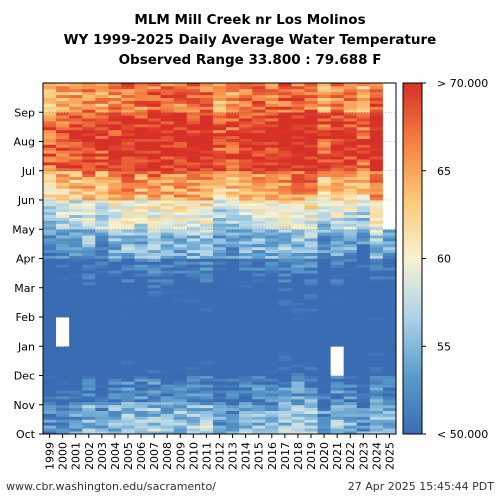 The height and width of the screenshot is (504, 500). Describe the element at coordinates (311, 456) in the screenshot. I see `x-tick-label: 2019` at that location.